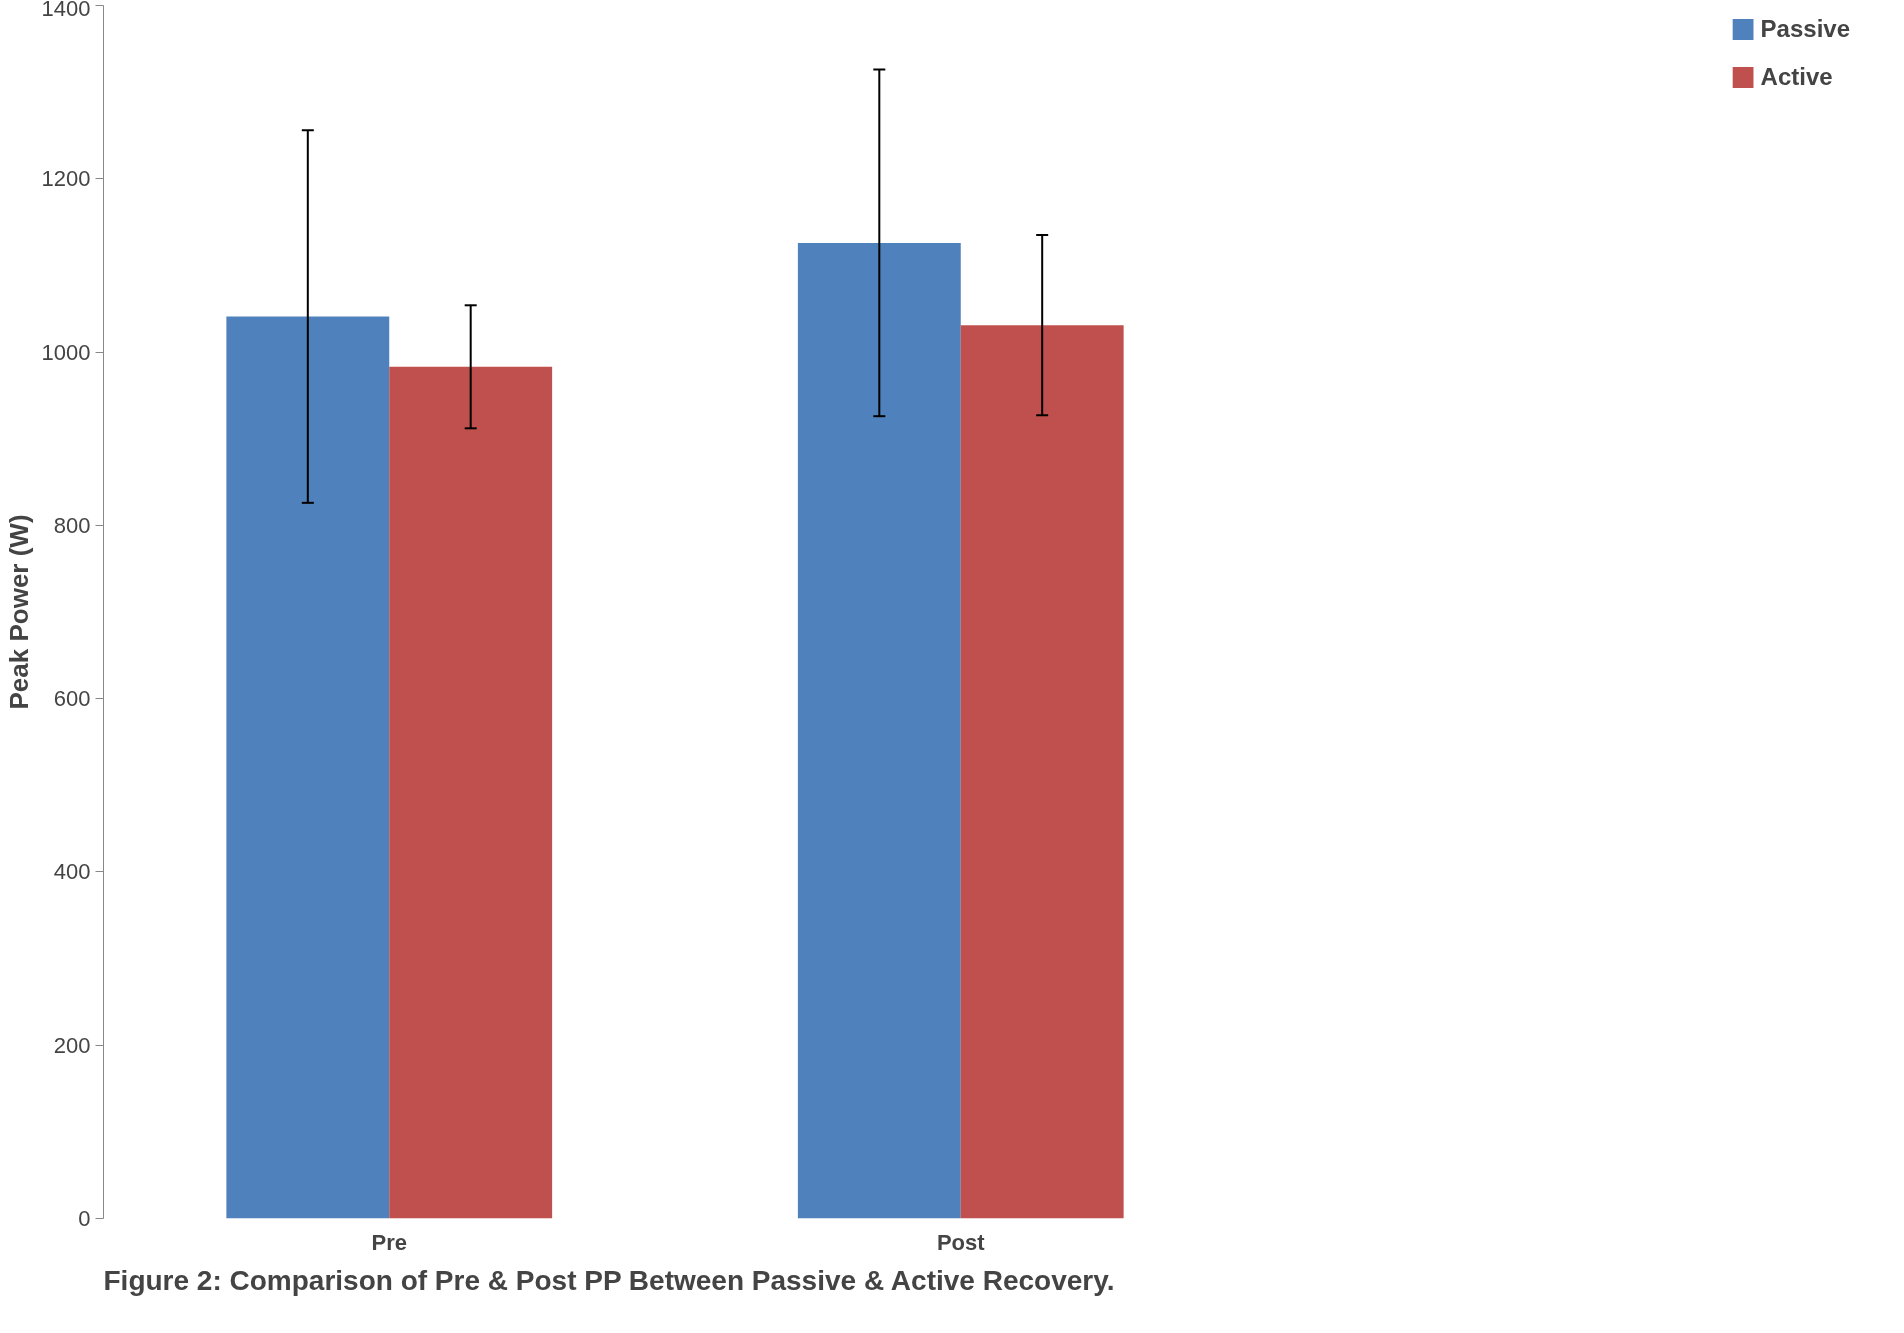  Describe the element at coordinates (1805, 29) in the screenshot. I see `legend-label: Passive` at that location.